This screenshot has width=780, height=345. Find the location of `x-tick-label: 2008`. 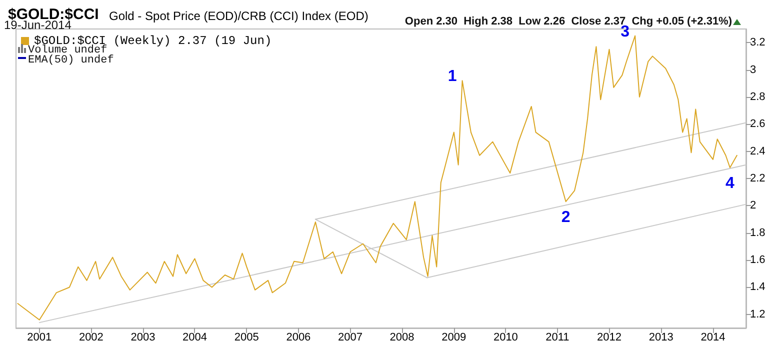

x-tick-label: 2008 is located at coordinates (402, 338).